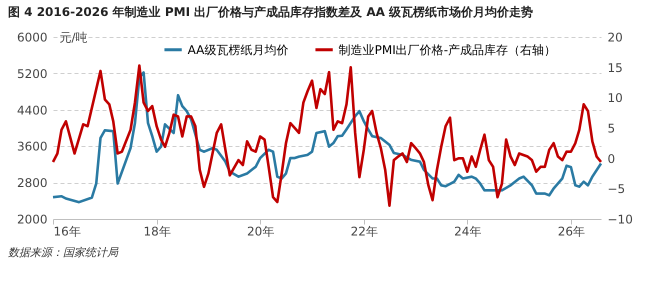 This screenshot has width=649, height=283. Describe the element at coordinates (364, 231) in the screenshot. I see `x-tick-label: 22年` at that location.